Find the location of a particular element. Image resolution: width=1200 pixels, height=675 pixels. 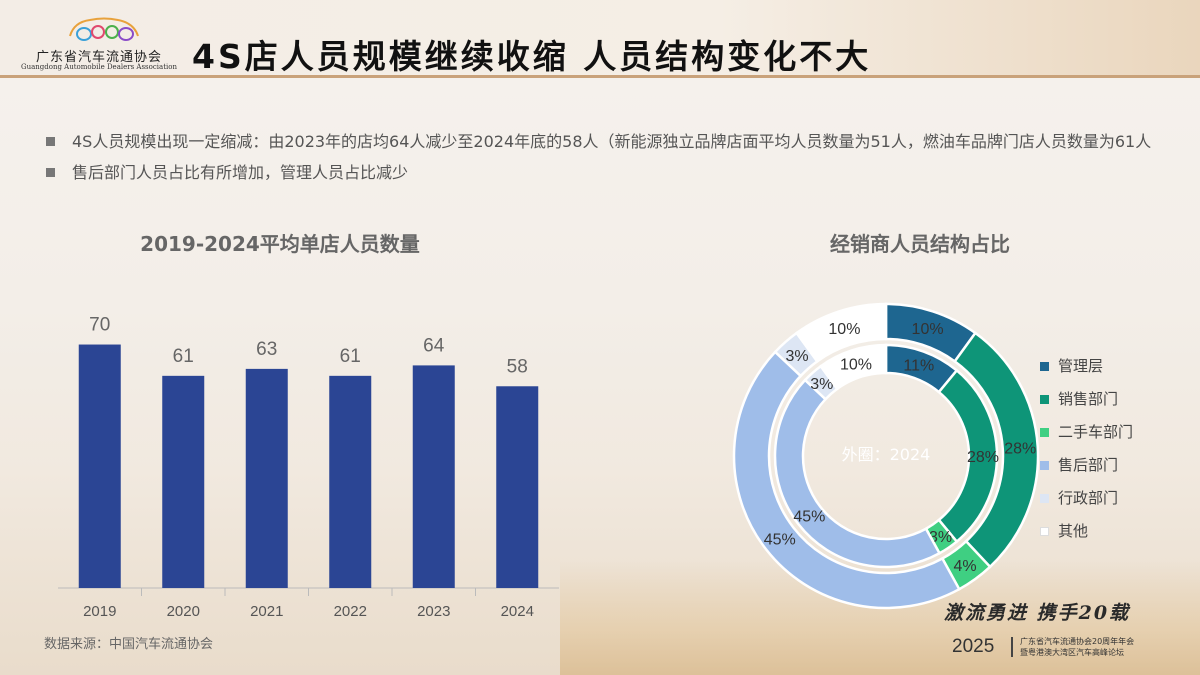

bar-value-label: 63 is located at coordinates (266, 349).